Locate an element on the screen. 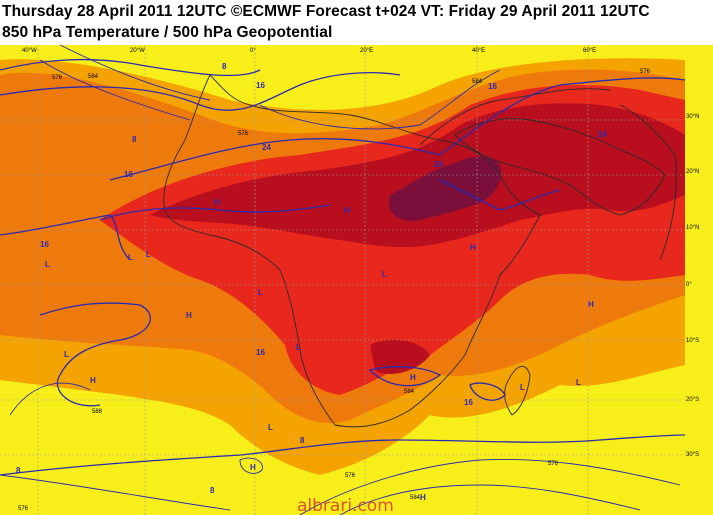 The height and width of the screenshot is (515, 713). contour-16-east is located at coordinates (487, 391).